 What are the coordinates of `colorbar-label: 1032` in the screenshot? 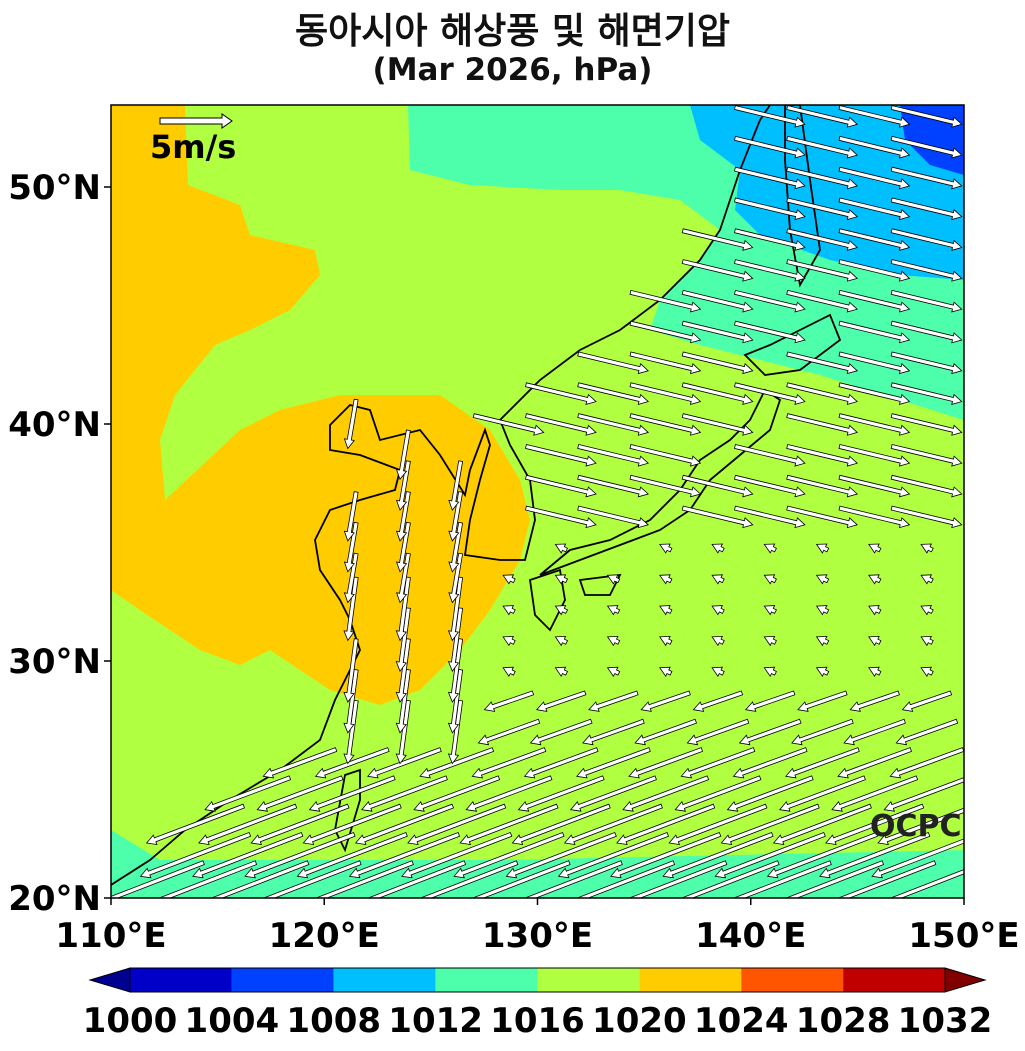 It's located at (945, 1021).